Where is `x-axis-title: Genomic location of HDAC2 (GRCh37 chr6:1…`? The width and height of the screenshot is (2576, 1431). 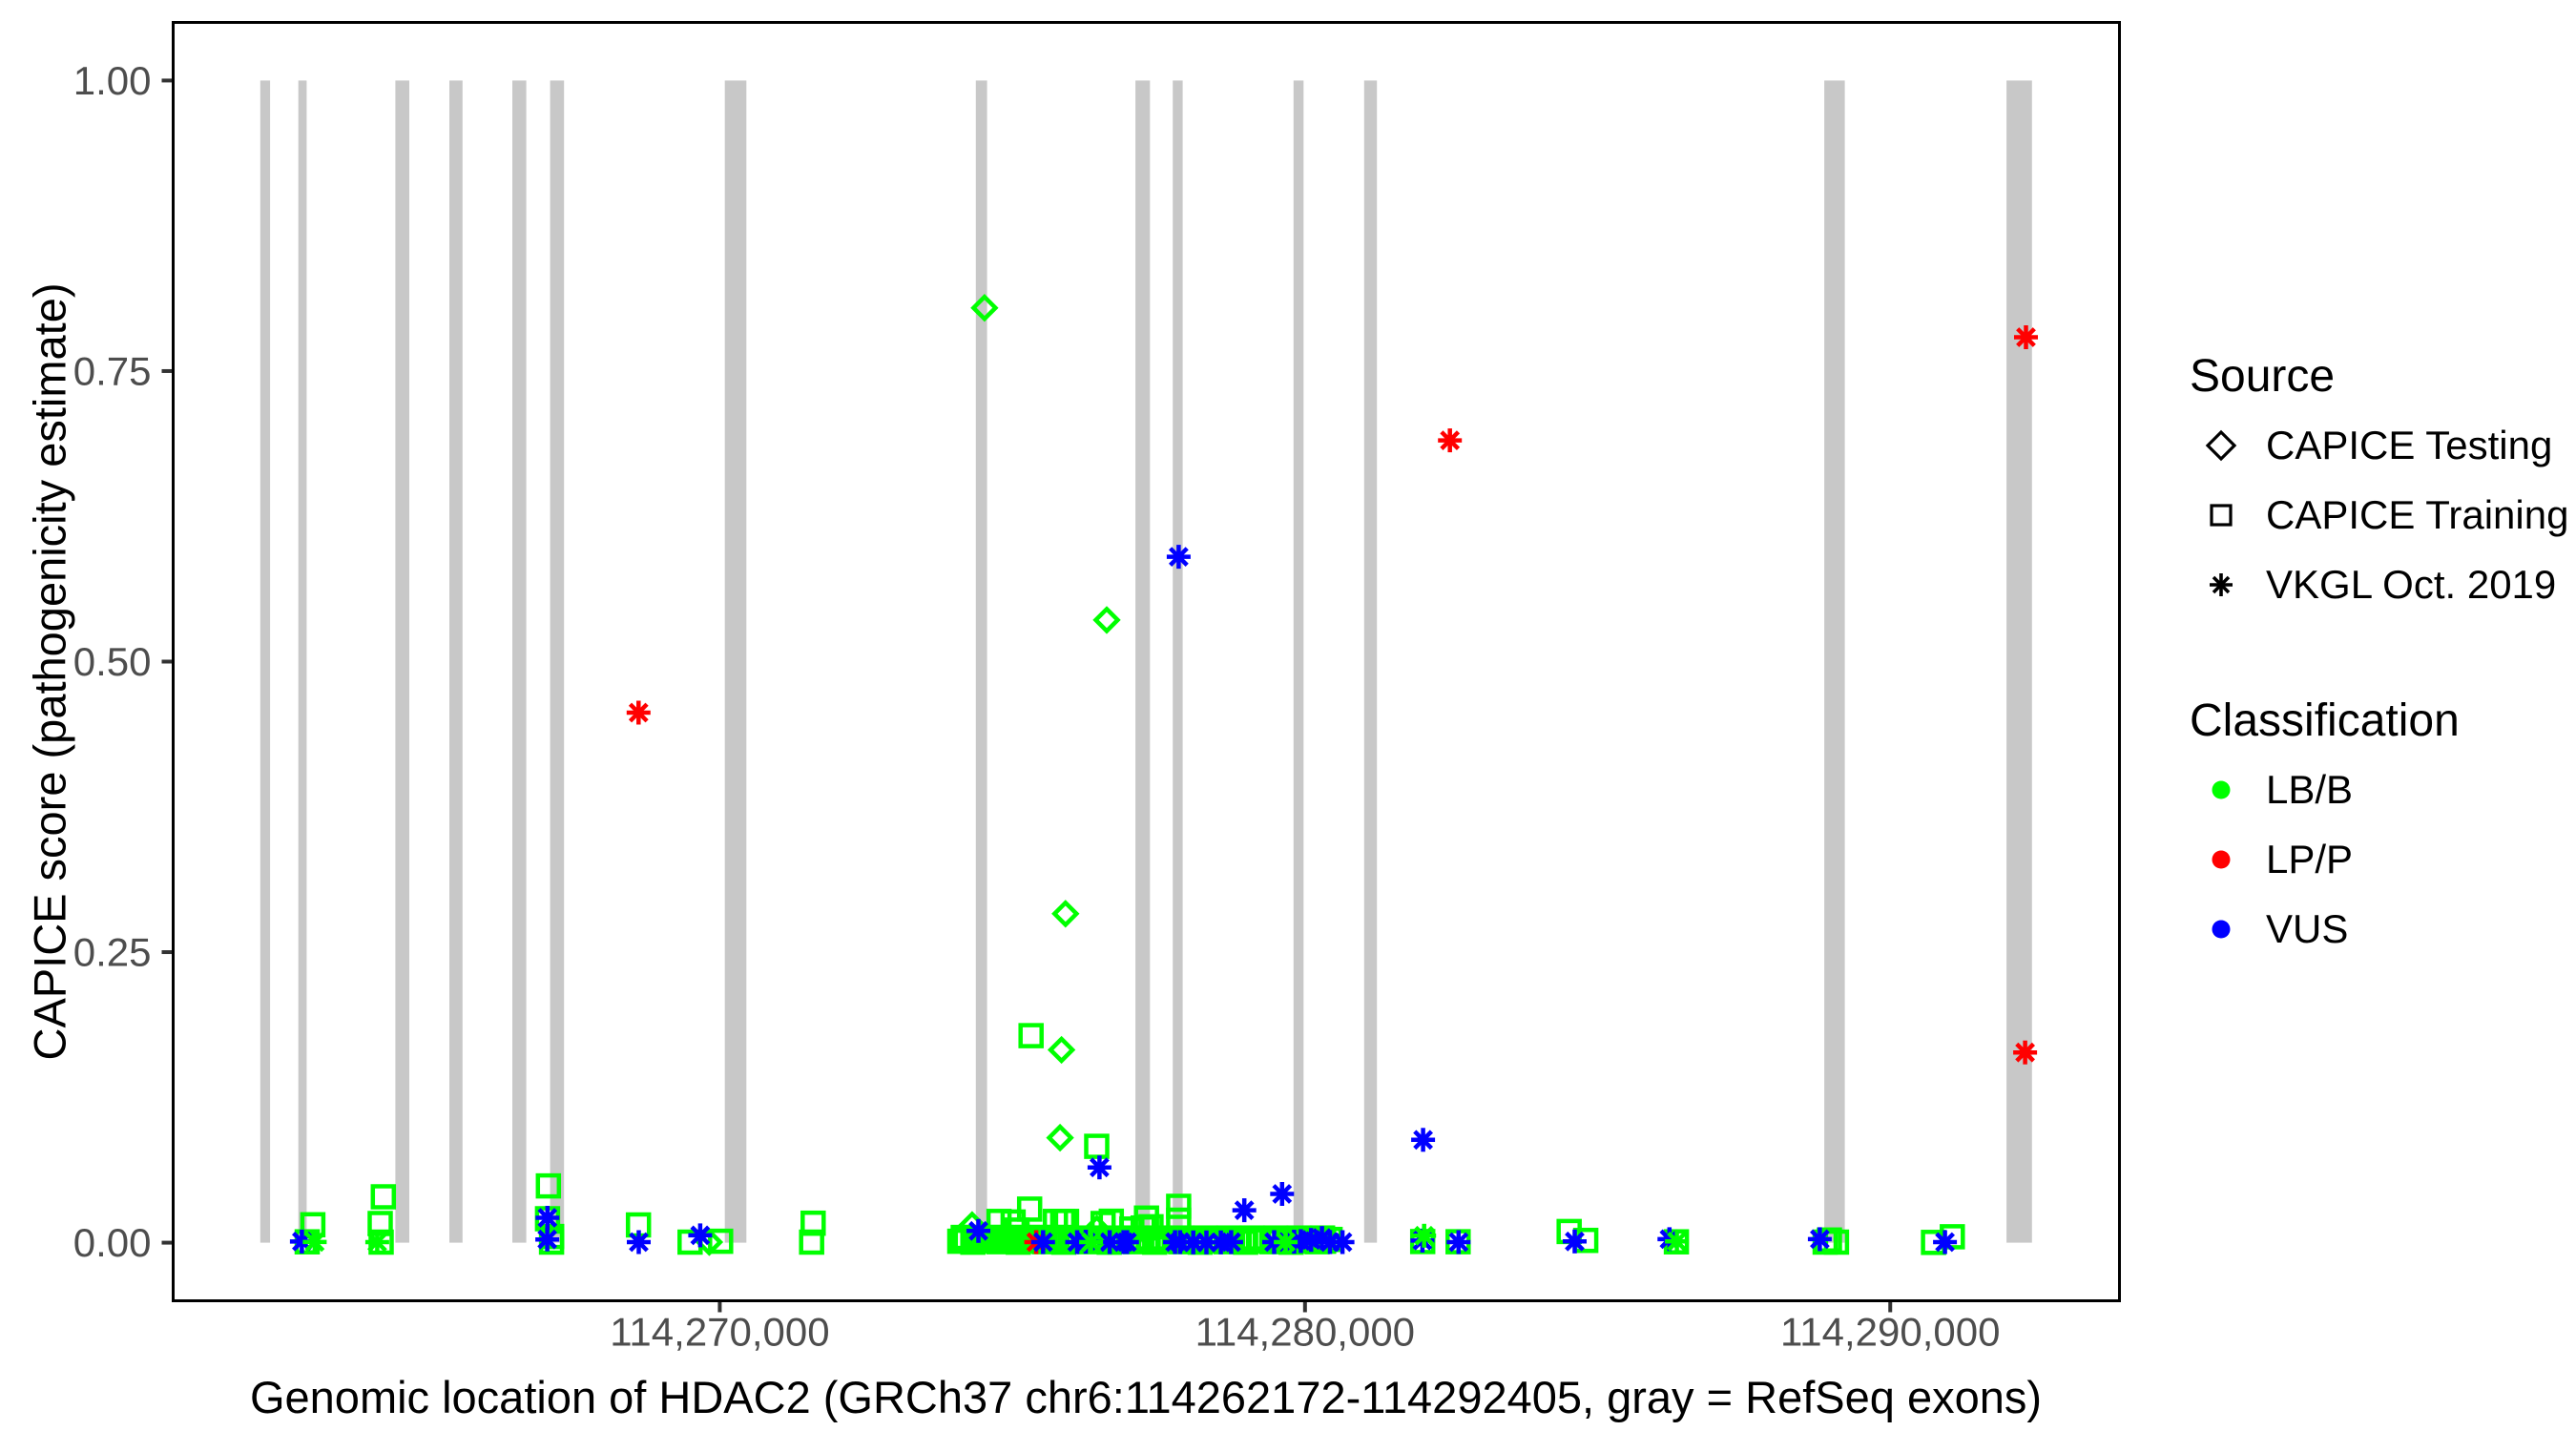 x-axis-title: Genomic location of HDAC2 (GRCh37 chr6:1… is located at coordinates (1146, 1397).